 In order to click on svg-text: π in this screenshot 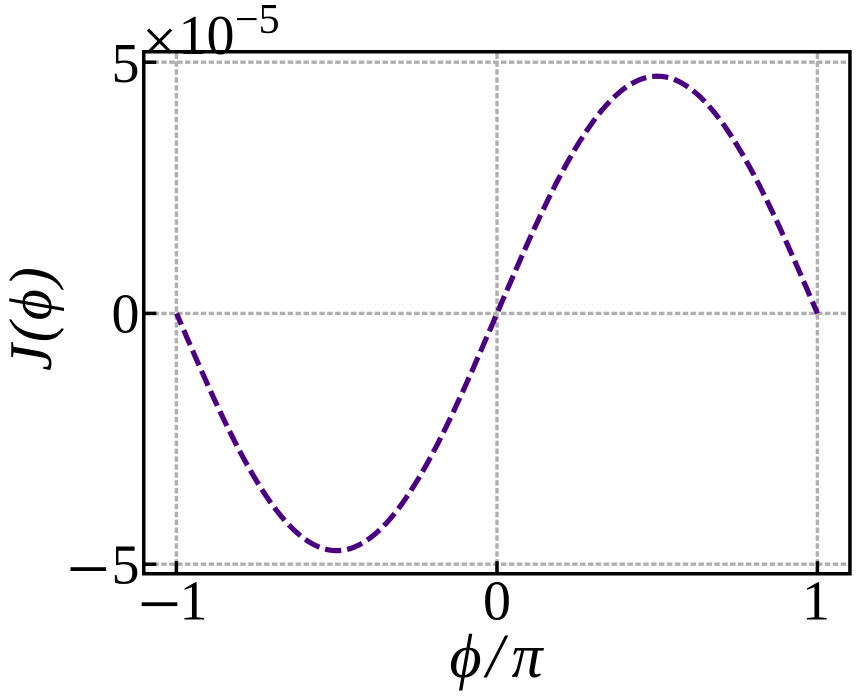, I will do `click(527, 657)`.